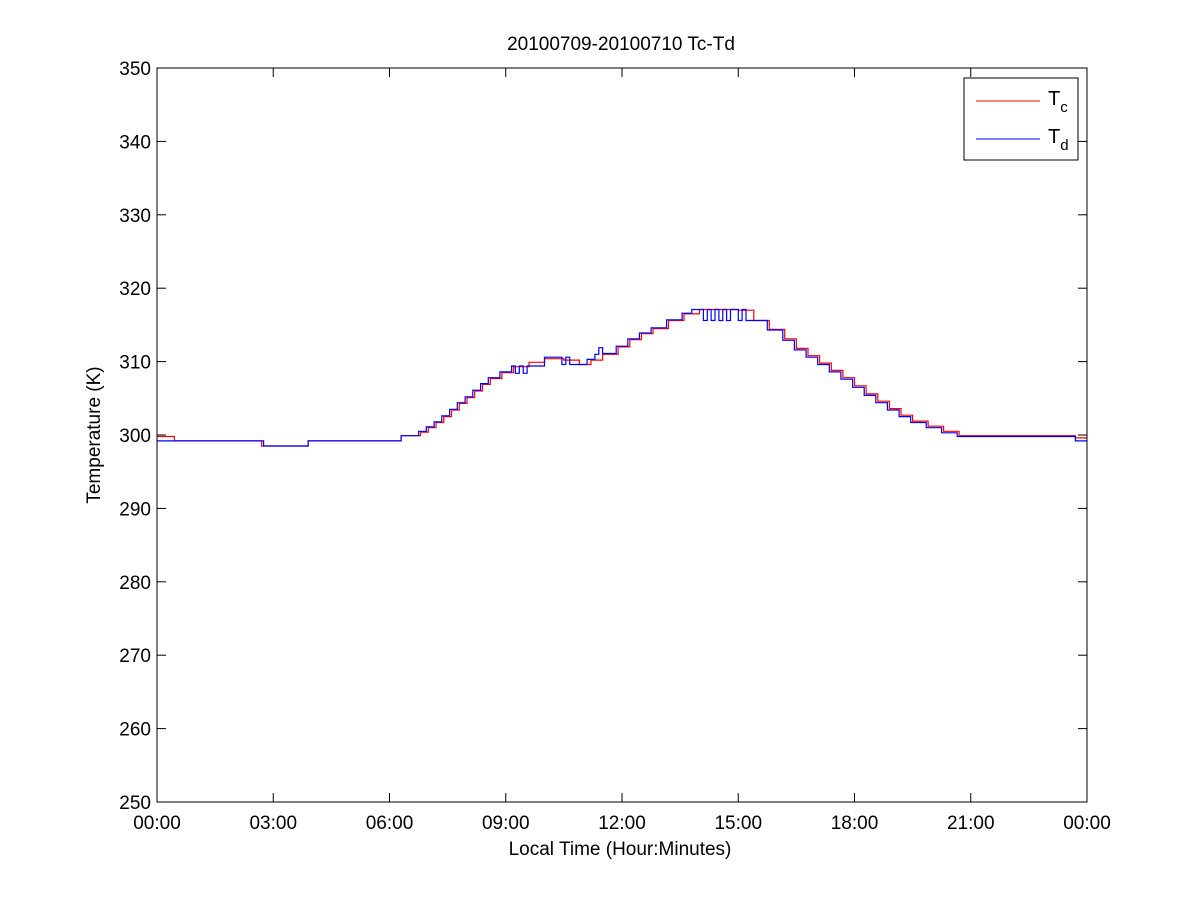  Describe the element at coordinates (135, 363) in the screenshot. I see `y-tick-label: 310` at that location.